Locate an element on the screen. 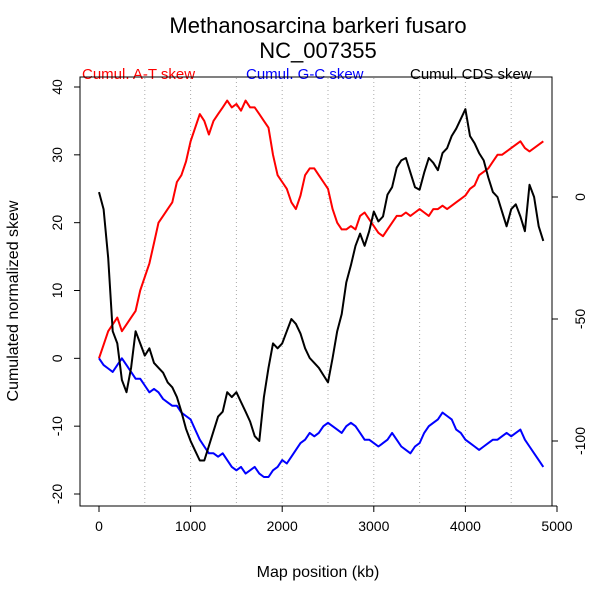 The width and height of the screenshot is (600, 600). y2-tick-label: -50 is located at coordinates (580, 319).